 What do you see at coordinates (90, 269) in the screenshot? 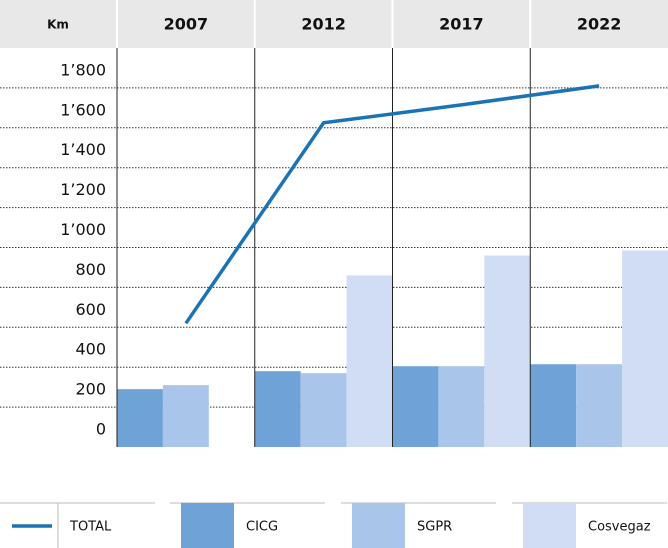
I see `y-tick-label: 800` at bounding box center [90, 269].